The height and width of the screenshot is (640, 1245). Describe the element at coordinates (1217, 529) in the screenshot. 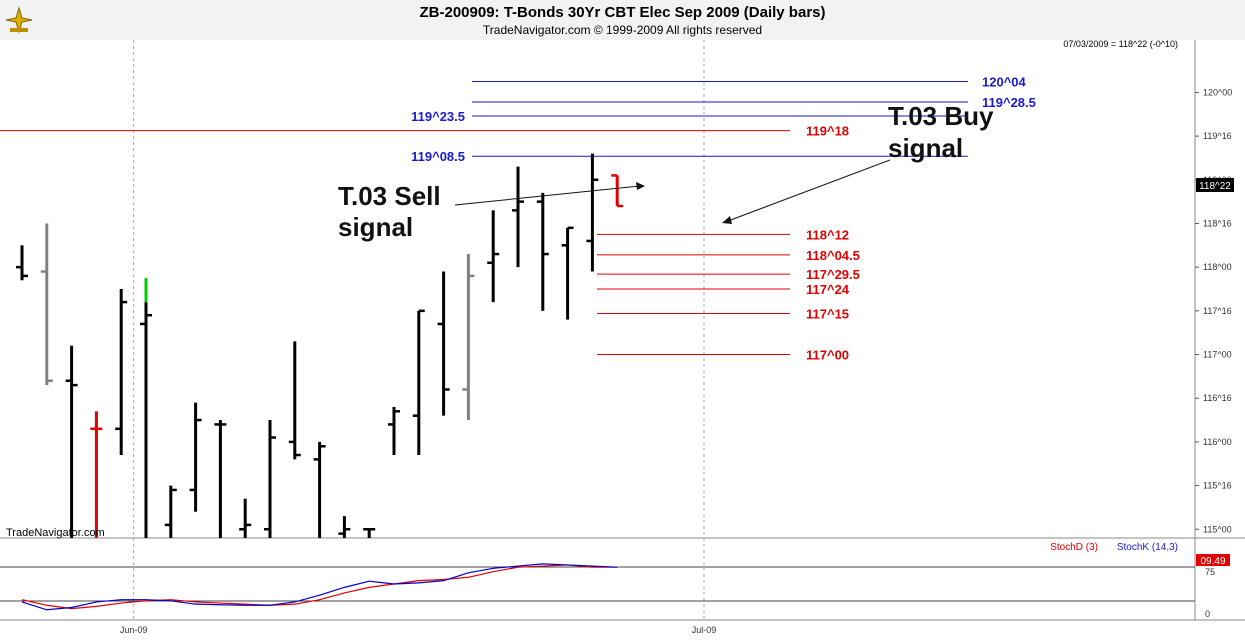

I see `price-tick-label: 115^00` at that location.